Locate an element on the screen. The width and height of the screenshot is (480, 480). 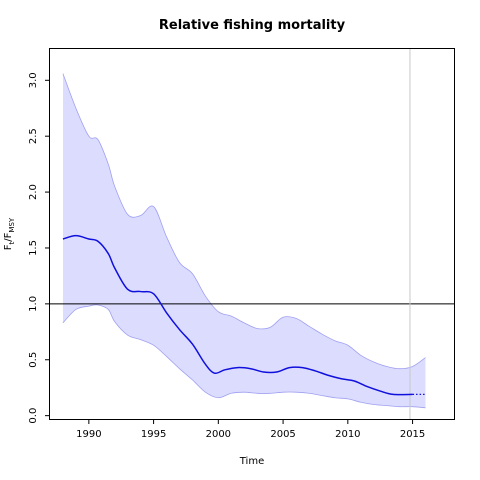
y-label-sub1: t is located at coordinates (12, 242).